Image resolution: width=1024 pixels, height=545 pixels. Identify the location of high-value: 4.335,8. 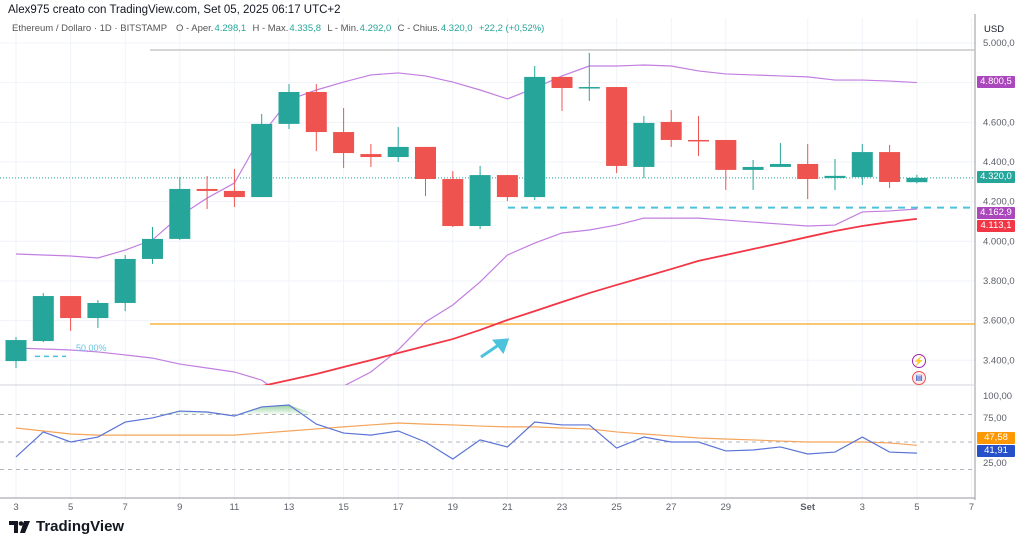
(305, 28).